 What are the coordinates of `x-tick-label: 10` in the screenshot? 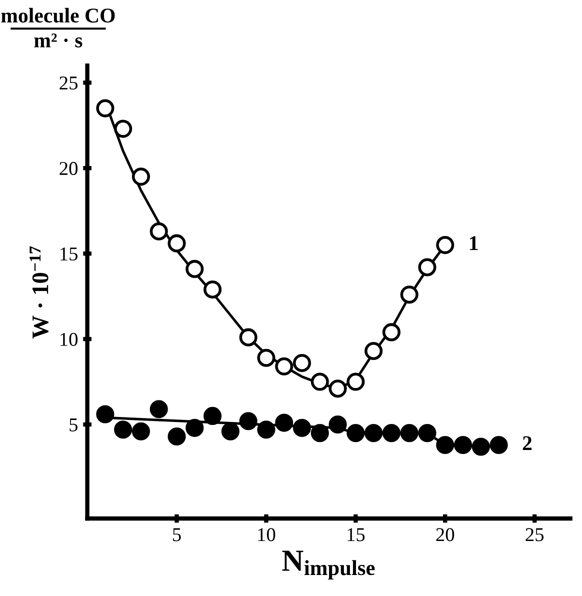 It's located at (267, 535).